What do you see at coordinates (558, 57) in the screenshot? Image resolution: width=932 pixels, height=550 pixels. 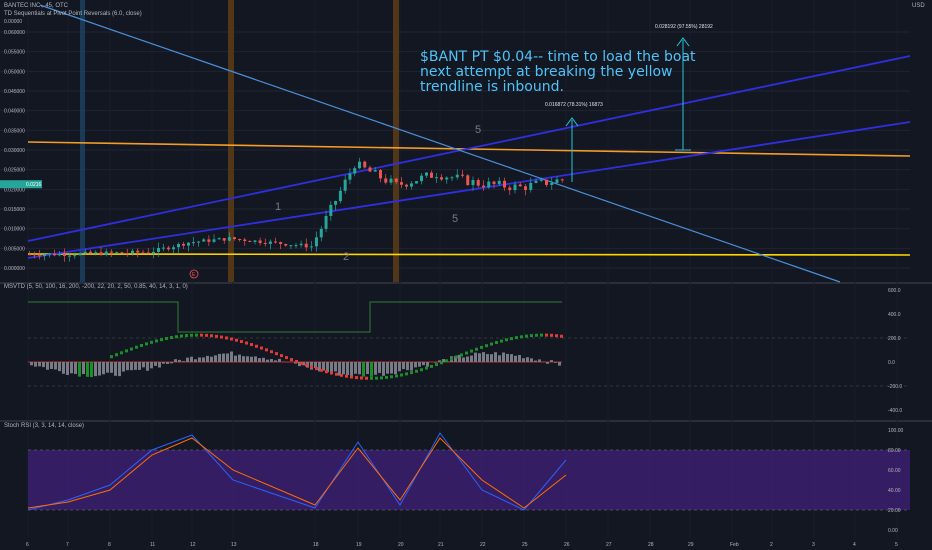 I see `annotation-line-1: $BANT PT $0.04-- time to load the boat` at bounding box center [558, 57].